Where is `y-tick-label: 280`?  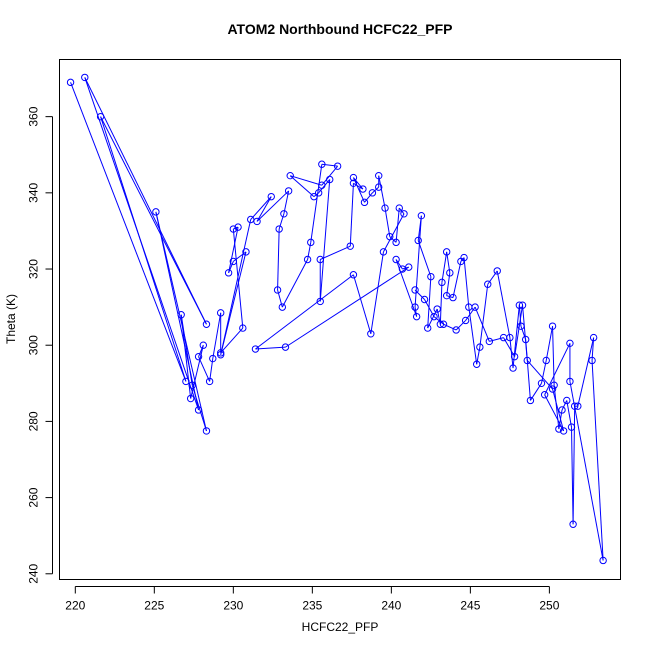 y-tick-label: 280 is located at coordinates (34, 421).